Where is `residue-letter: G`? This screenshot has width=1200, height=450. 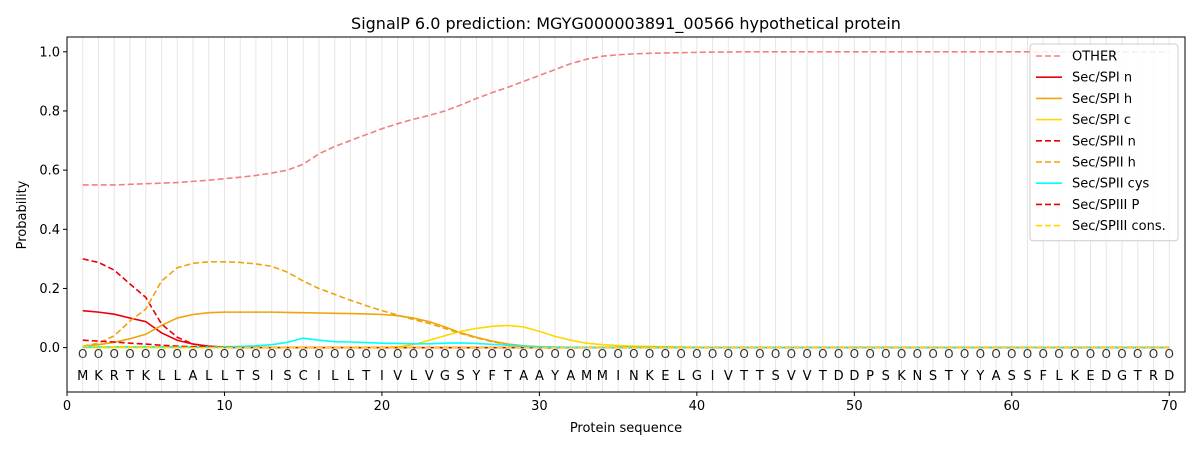 residue-letter: G is located at coordinates (445, 376).